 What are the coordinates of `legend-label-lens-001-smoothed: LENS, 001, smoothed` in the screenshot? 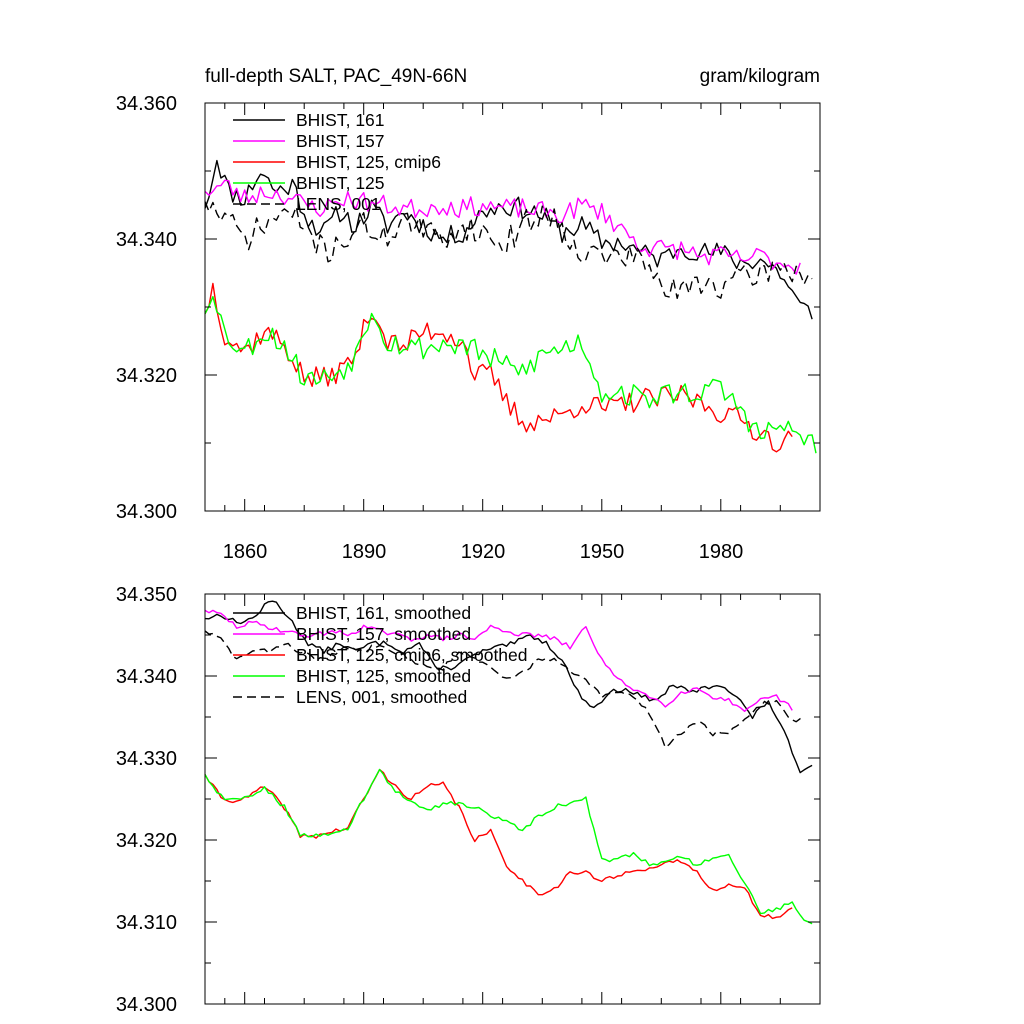 It's located at (381, 697).